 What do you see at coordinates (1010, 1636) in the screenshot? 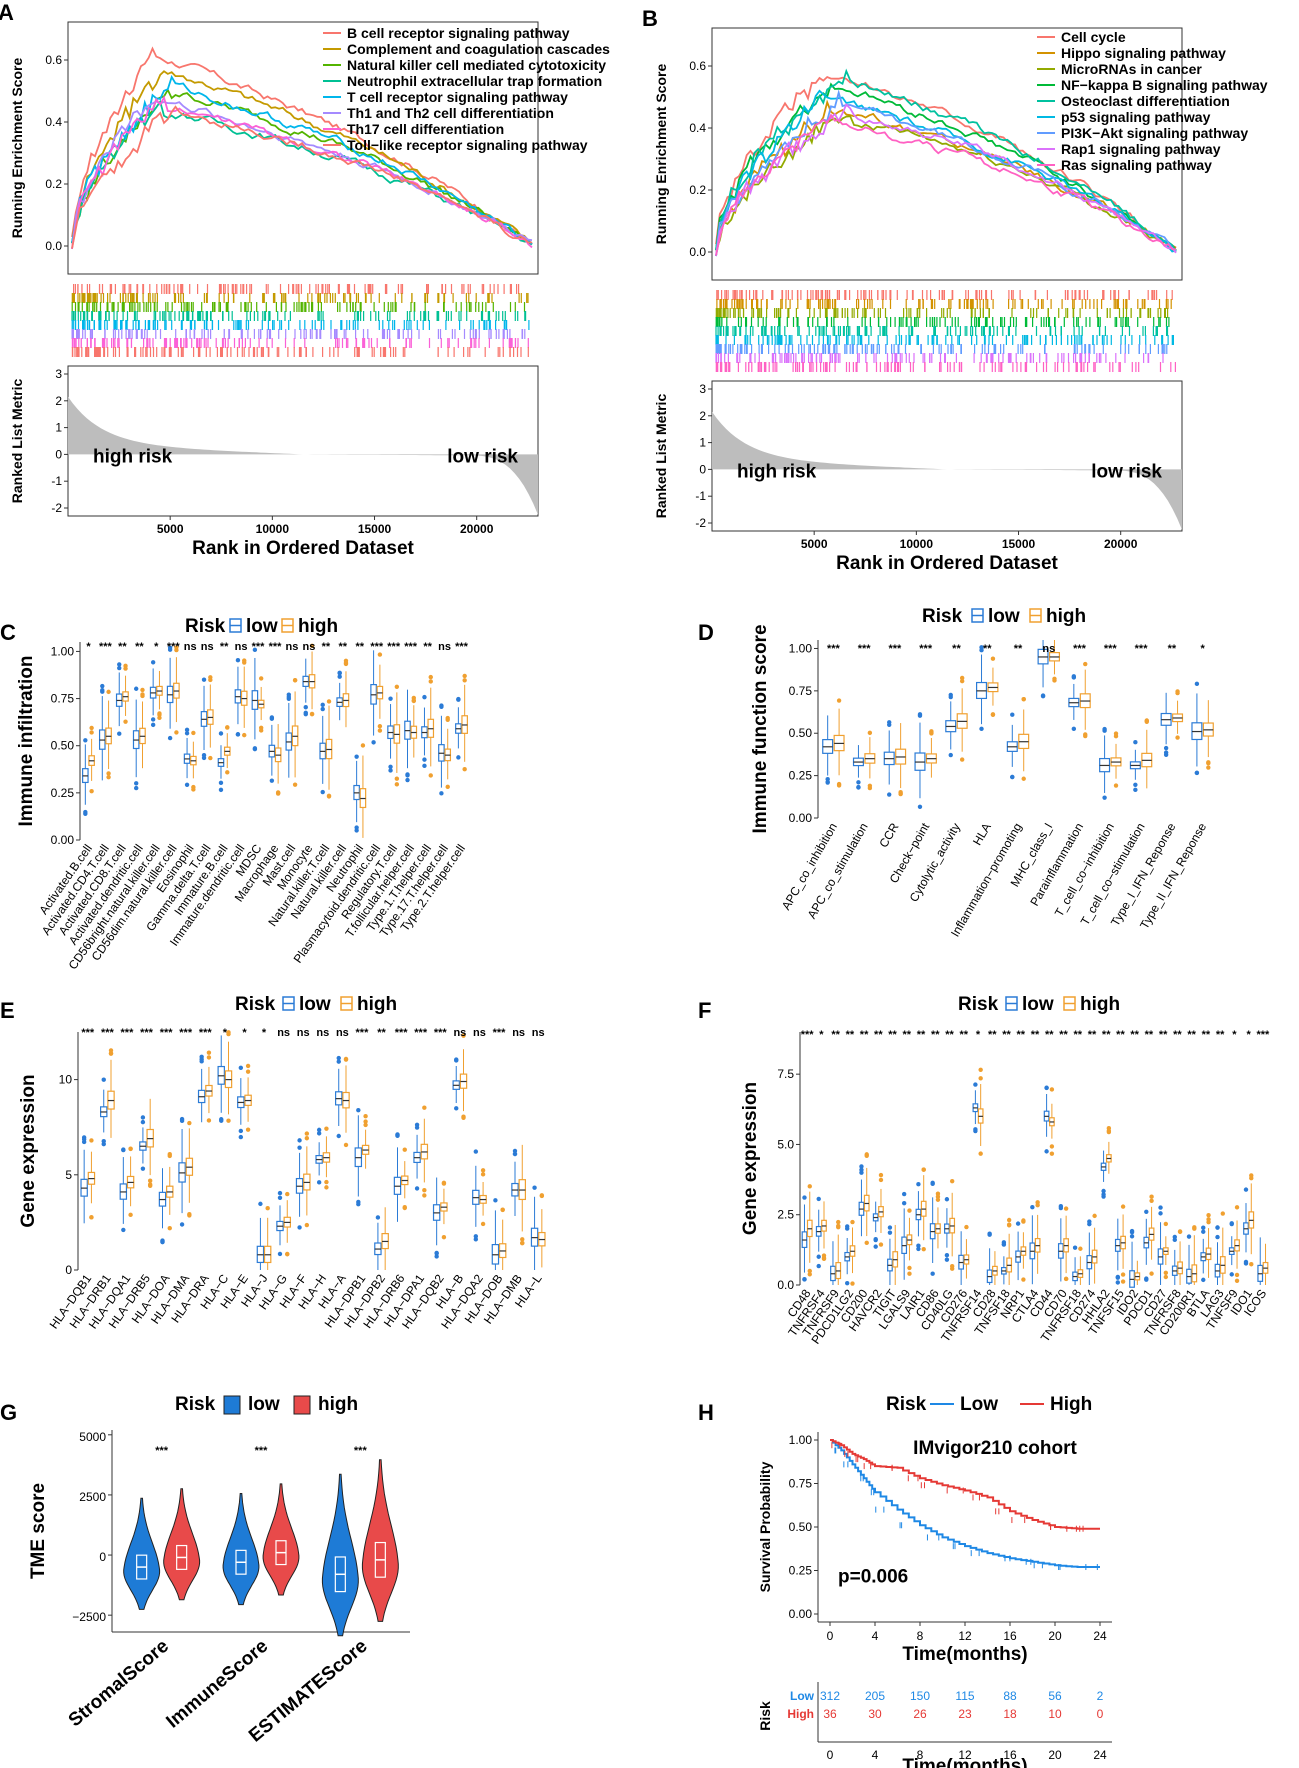
I see `x-tick-label: 16` at bounding box center [1010, 1636].